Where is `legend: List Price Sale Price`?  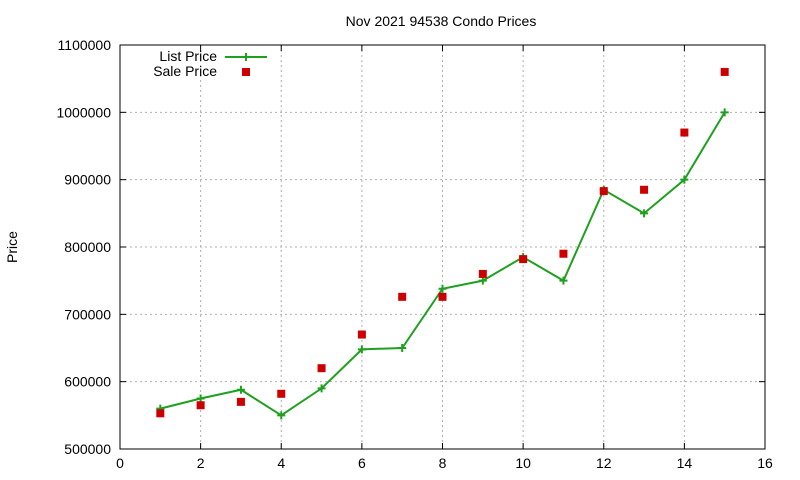
legend: List Price Sale Price is located at coordinates (210, 63).